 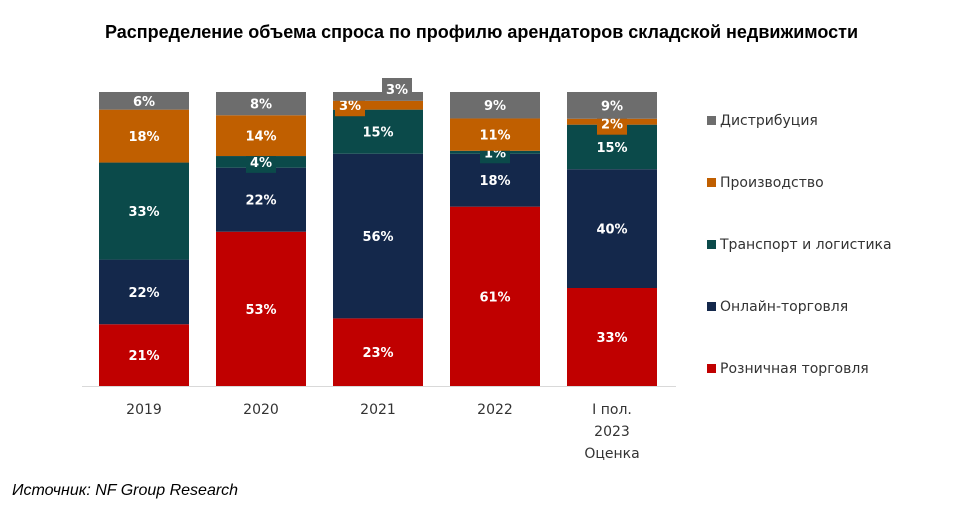 I want to click on data-label: 53%, so click(x=260, y=310).